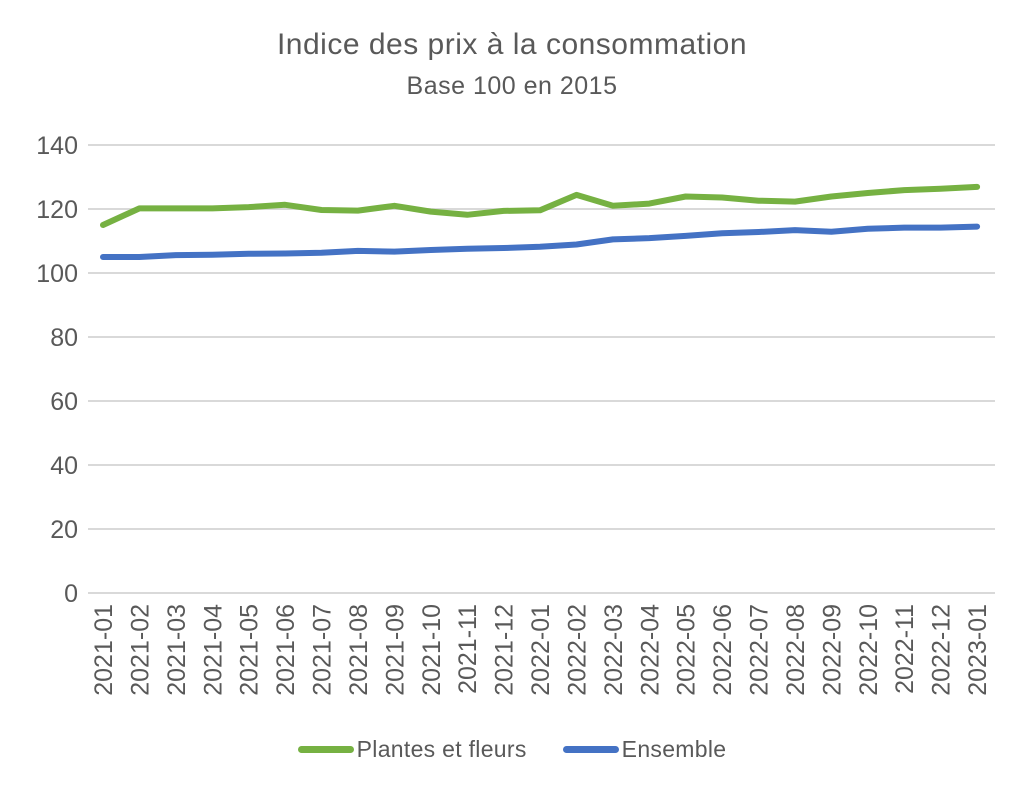  I want to click on x-axis-tick-label: 2022-10, so click(869, 650).